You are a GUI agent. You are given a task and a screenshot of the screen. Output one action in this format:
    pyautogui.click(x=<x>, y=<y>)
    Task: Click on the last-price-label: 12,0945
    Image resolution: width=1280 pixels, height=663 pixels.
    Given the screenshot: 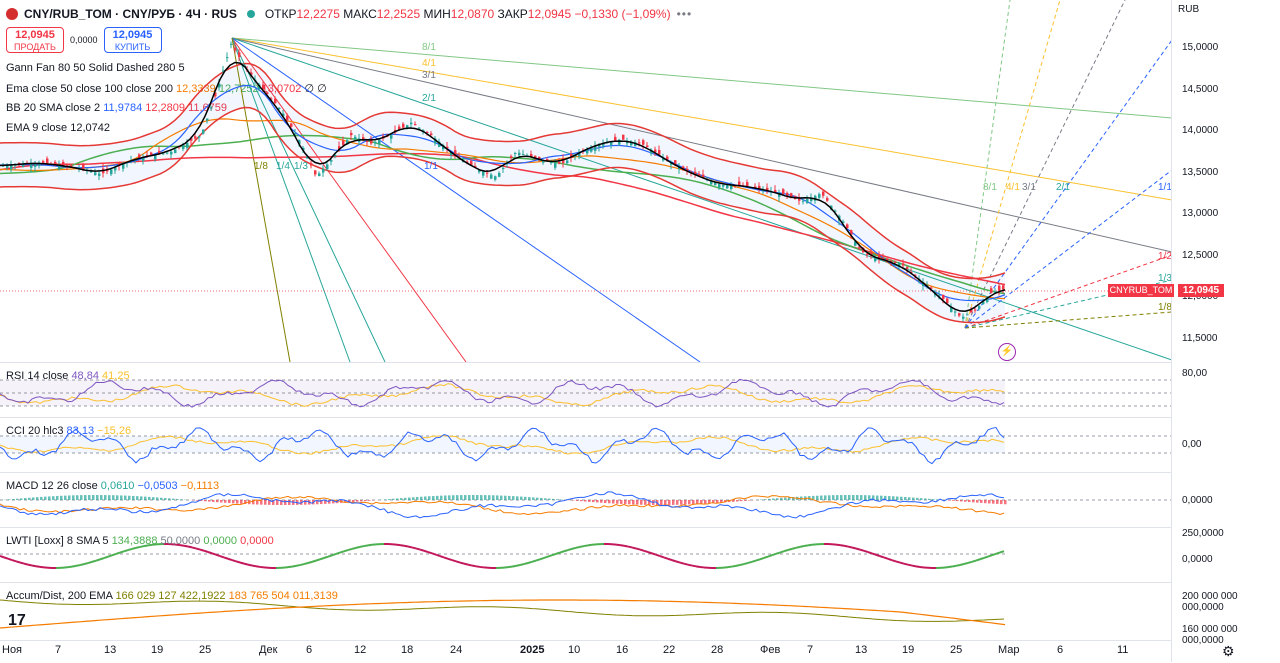 What is the action you would take?
    pyautogui.click(x=1201, y=290)
    